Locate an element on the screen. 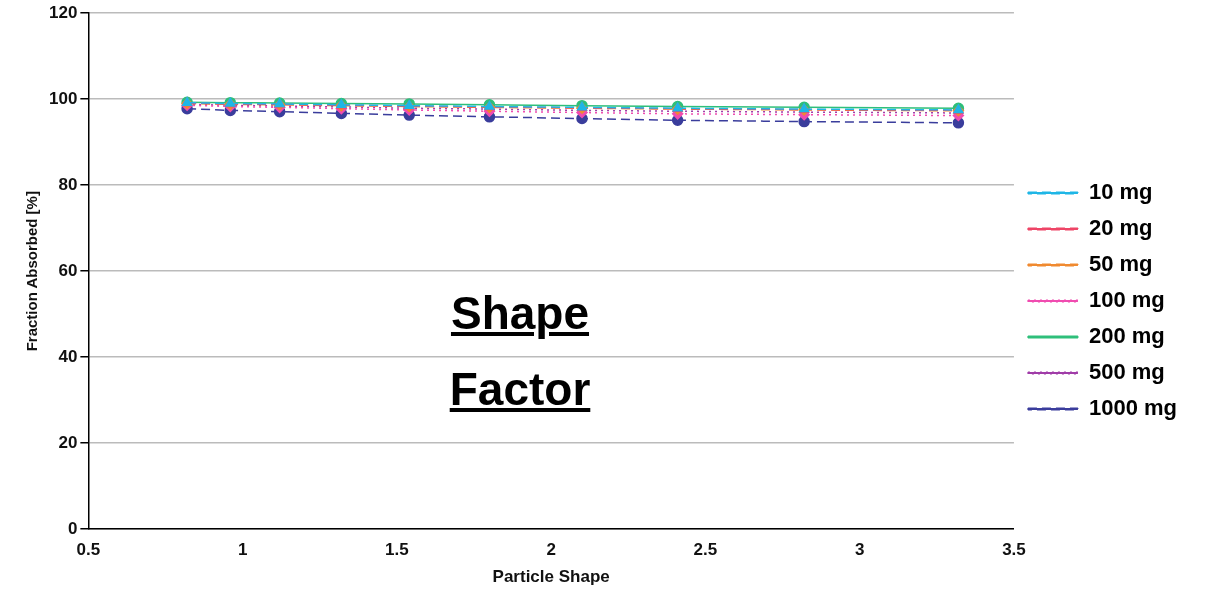 The height and width of the screenshot is (600, 1207). annotation: Shape Factor is located at coordinates (520, 351).